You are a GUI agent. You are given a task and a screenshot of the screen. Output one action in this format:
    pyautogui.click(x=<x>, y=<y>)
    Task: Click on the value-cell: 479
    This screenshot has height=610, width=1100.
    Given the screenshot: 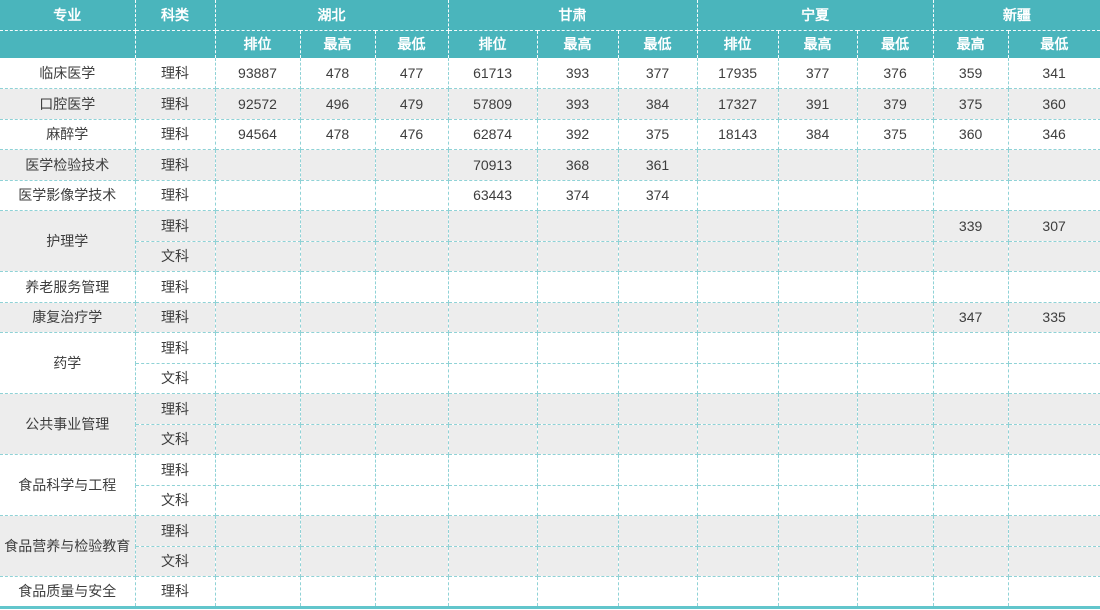 What is the action you would take?
    pyautogui.click(x=412, y=104)
    